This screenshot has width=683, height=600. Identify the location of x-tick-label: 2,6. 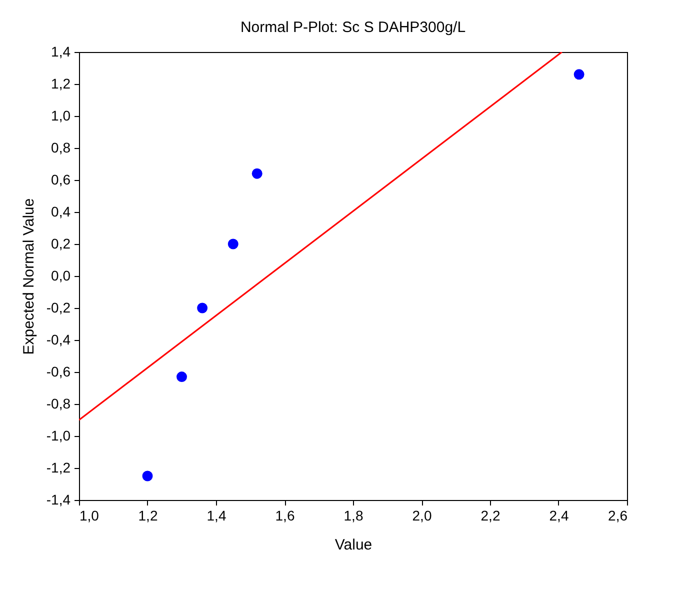
(618, 516).